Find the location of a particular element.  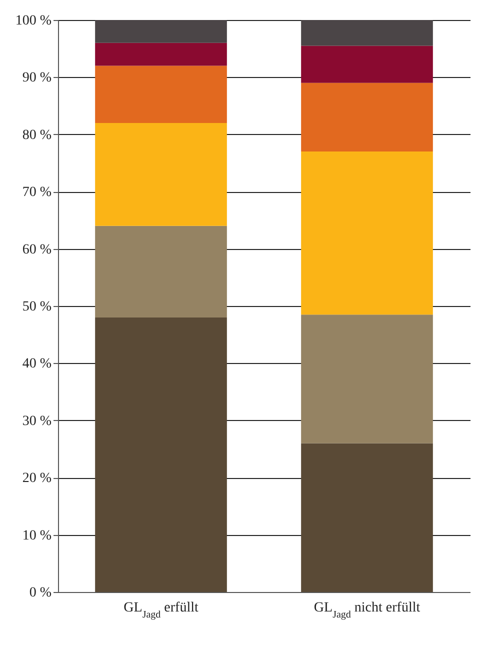

y-tick-label: 10 % is located at coordinates (37, 536).